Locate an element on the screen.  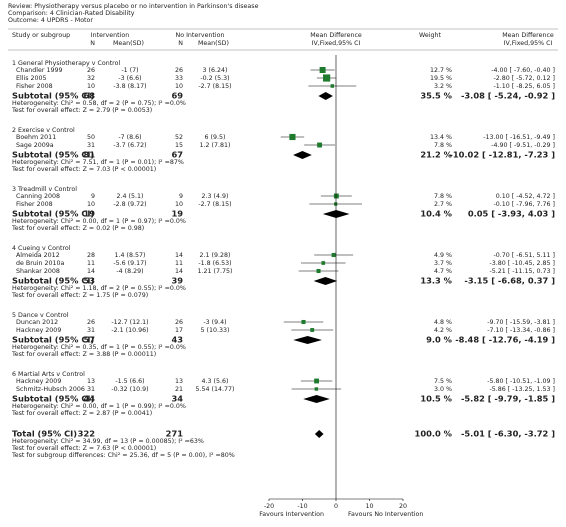
int-n: 31 is located at coordinates (91, 389).